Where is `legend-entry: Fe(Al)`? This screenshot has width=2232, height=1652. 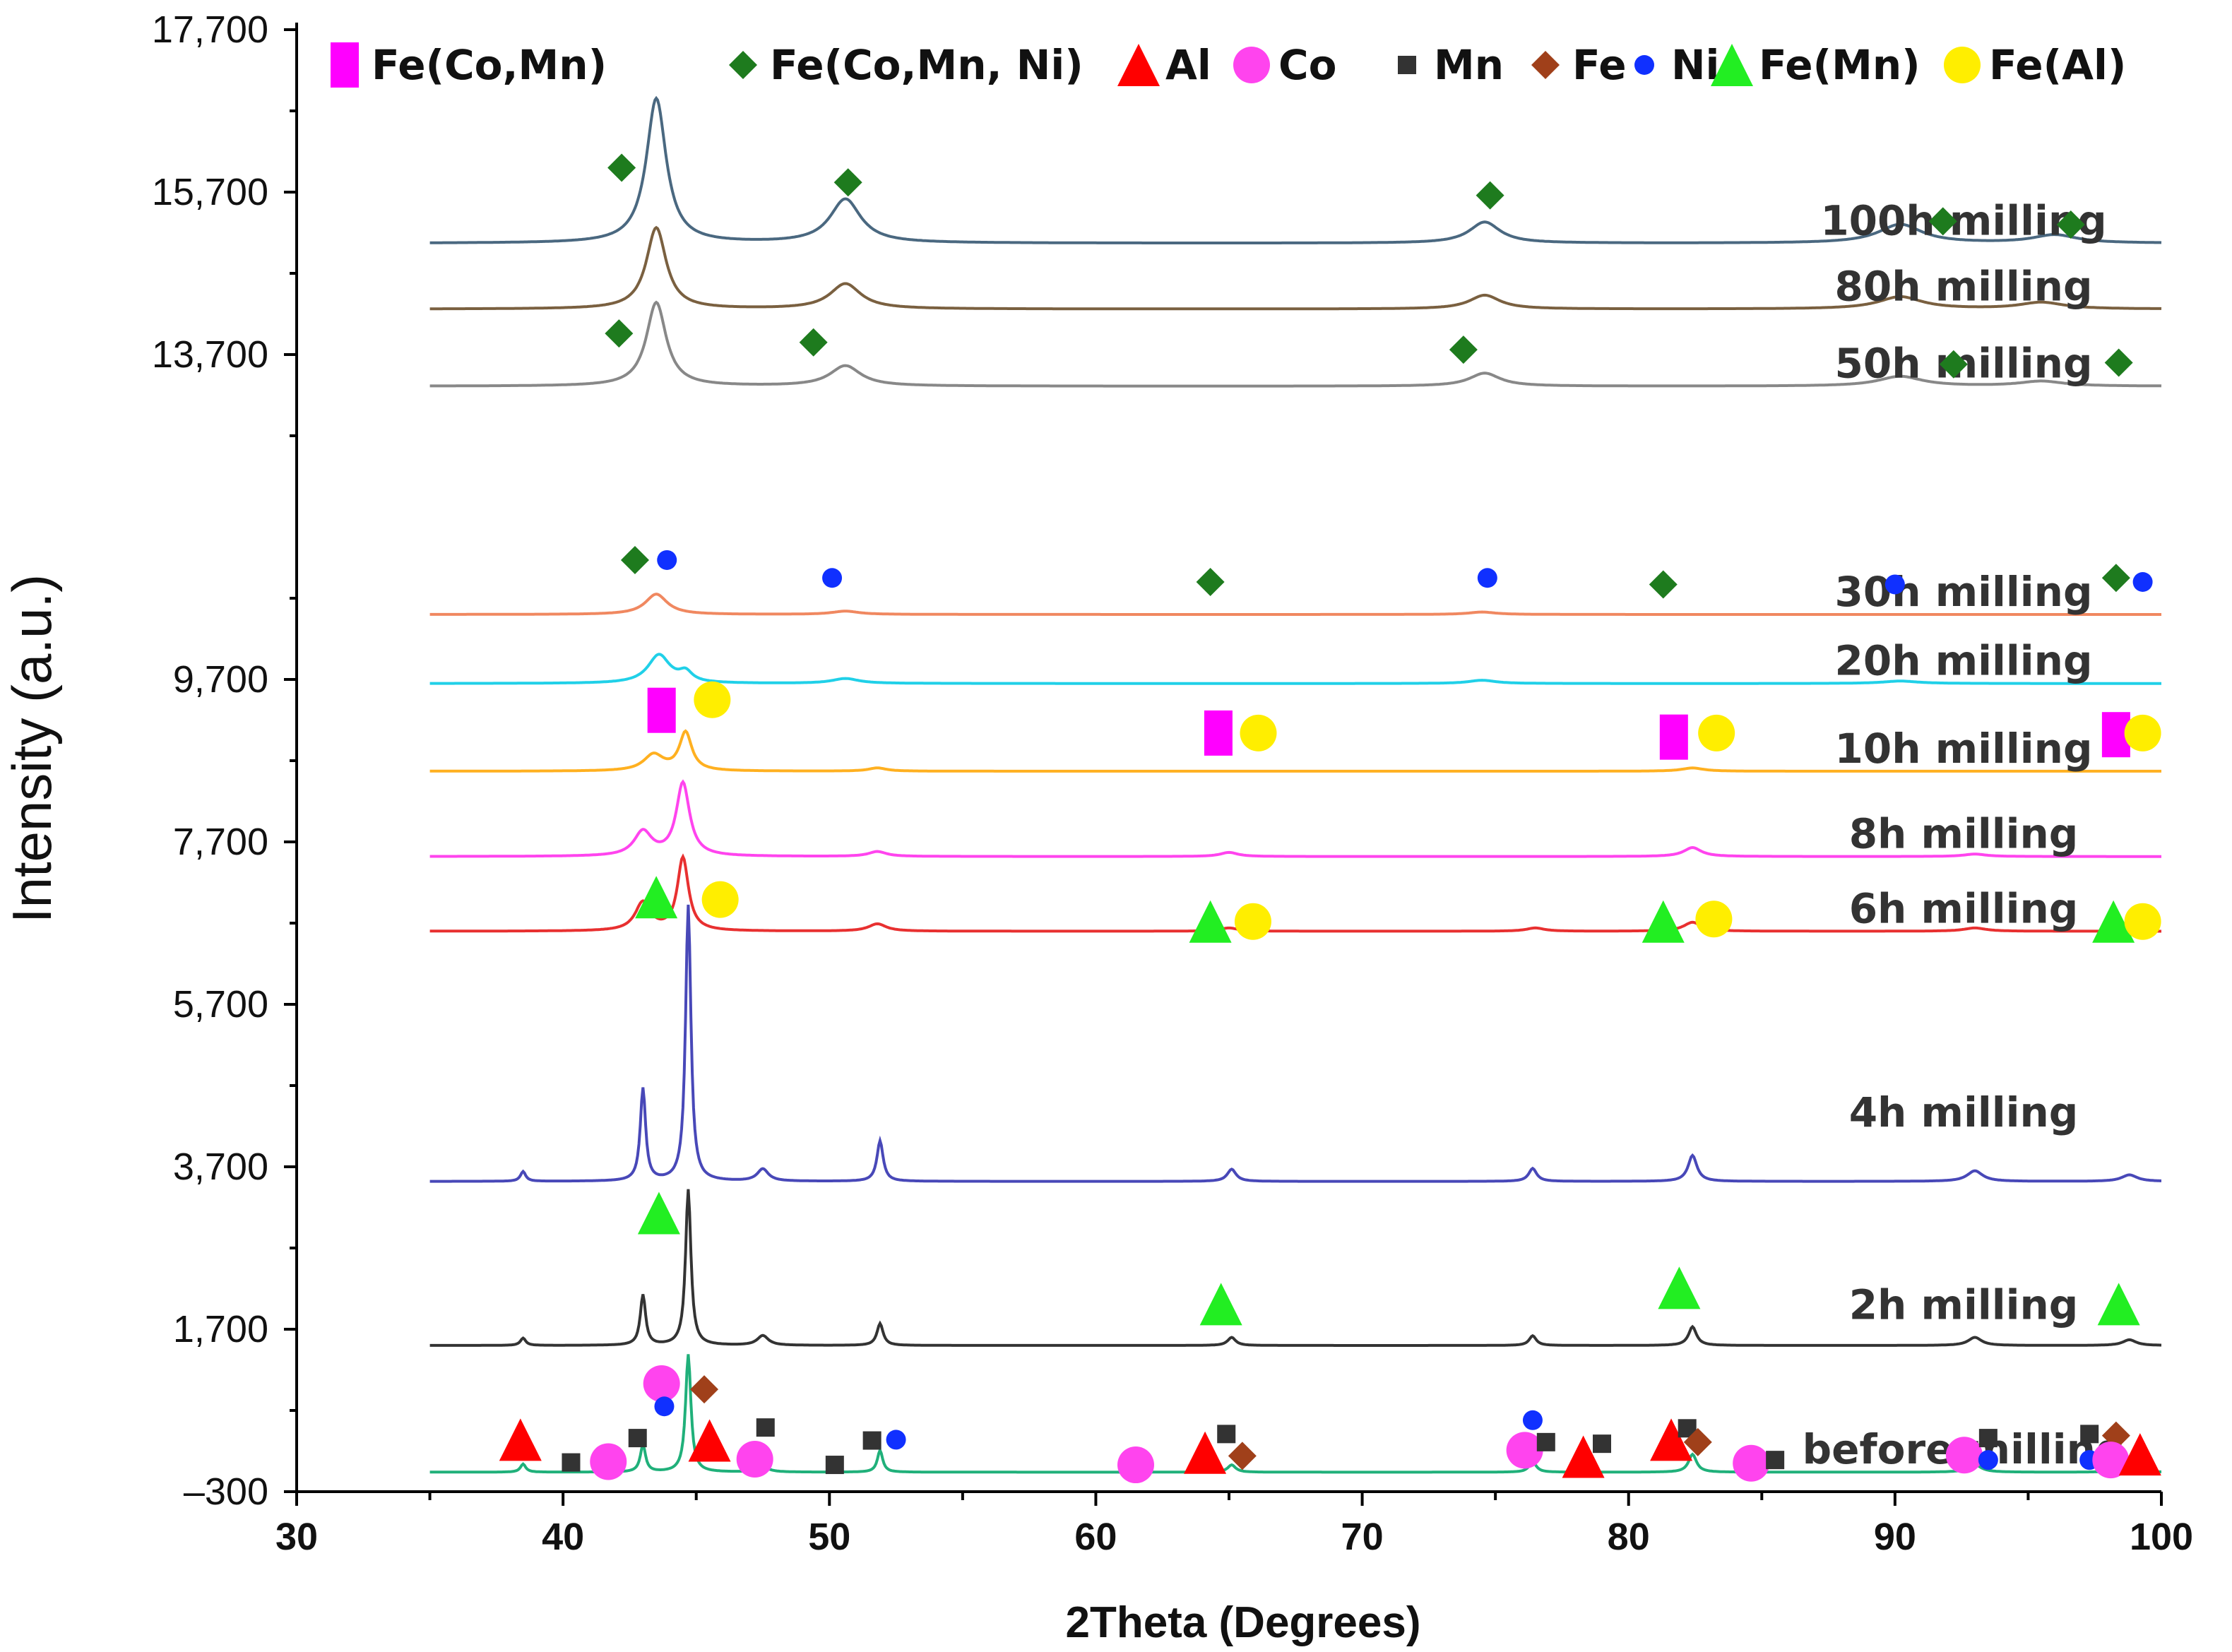
legend-entry: Fe(Al) is located at coordinates (2057, 65).